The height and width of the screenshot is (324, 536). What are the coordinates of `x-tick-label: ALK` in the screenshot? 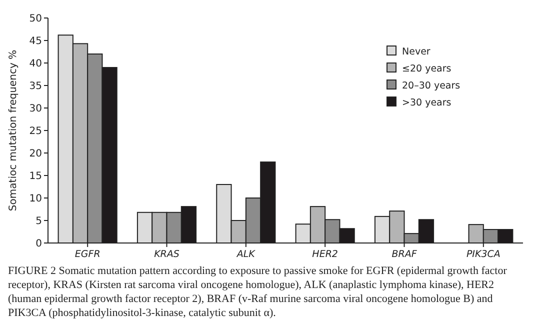 It's located at (246, 254).